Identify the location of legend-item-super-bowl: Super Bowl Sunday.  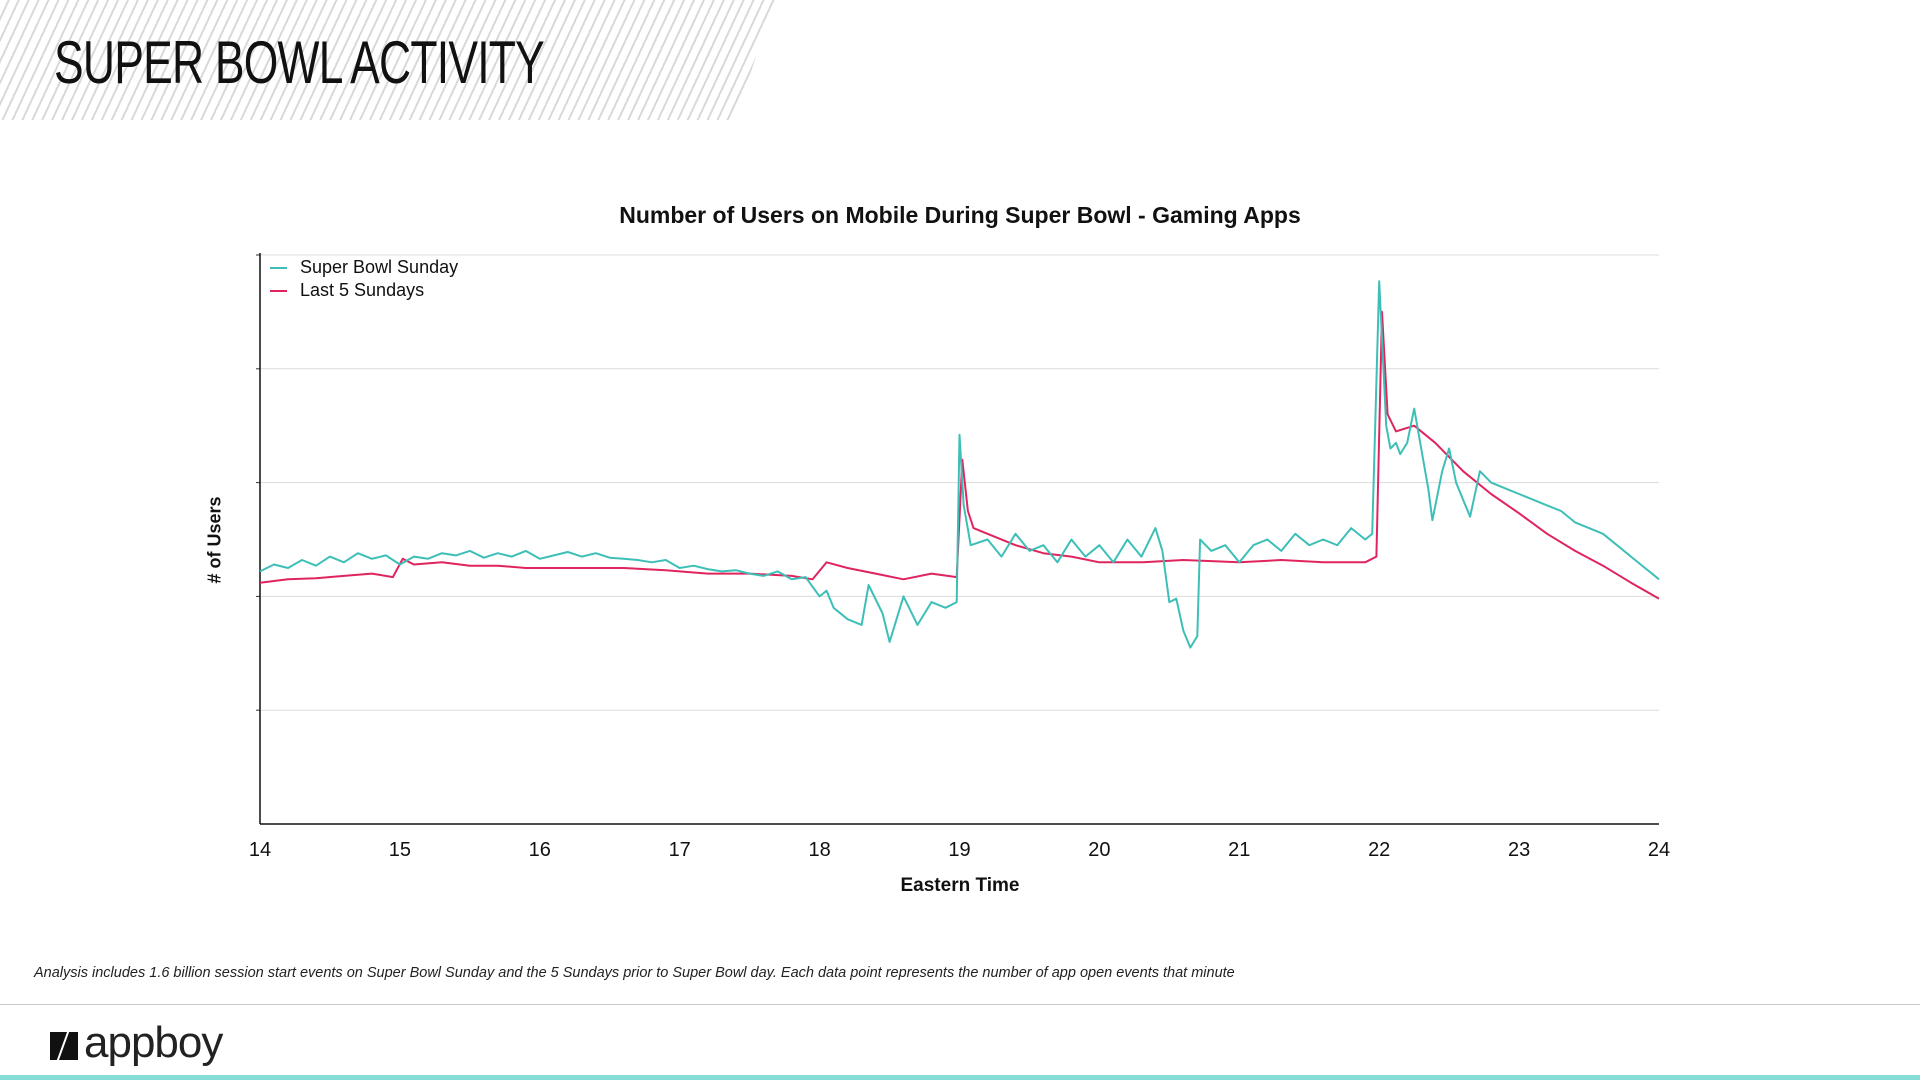
(364, 267).